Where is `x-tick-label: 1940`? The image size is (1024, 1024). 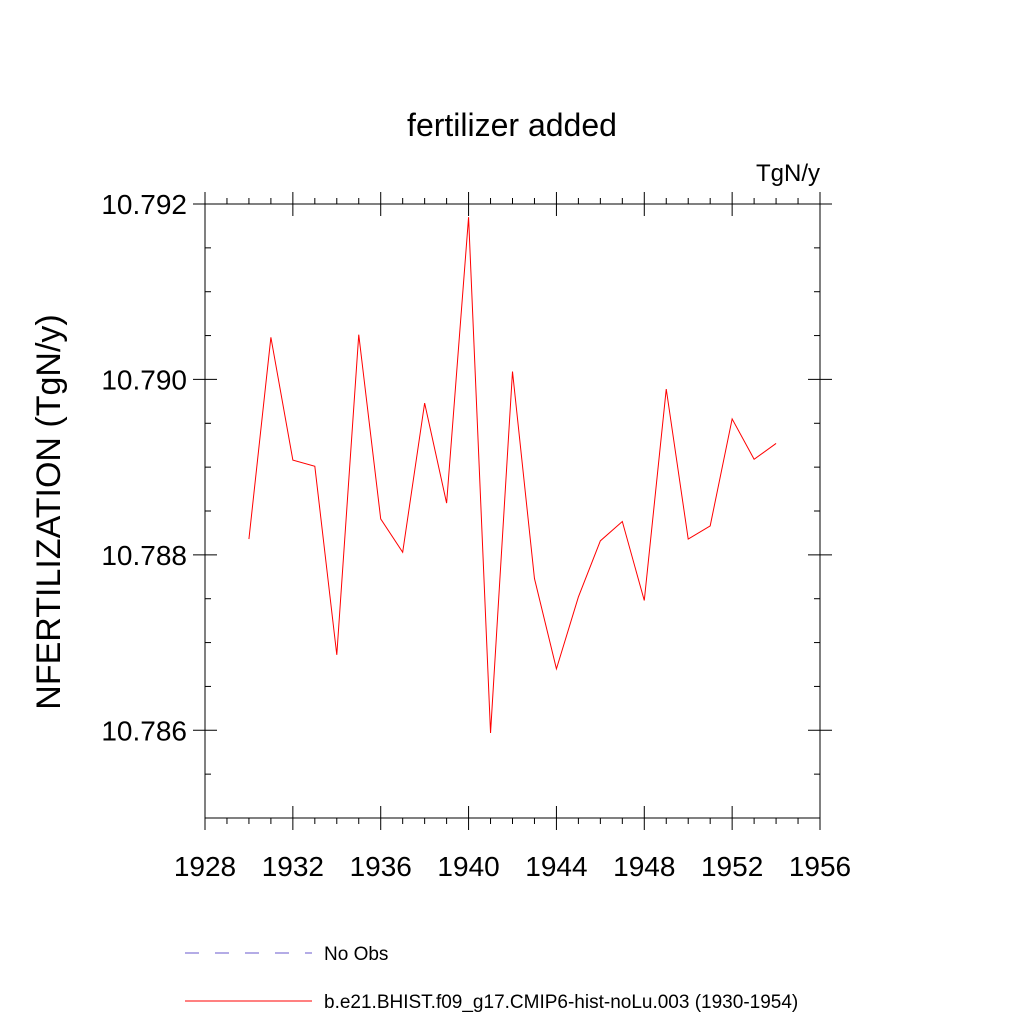
x-tick-label: 1940 is located at coordinates (468, 866).